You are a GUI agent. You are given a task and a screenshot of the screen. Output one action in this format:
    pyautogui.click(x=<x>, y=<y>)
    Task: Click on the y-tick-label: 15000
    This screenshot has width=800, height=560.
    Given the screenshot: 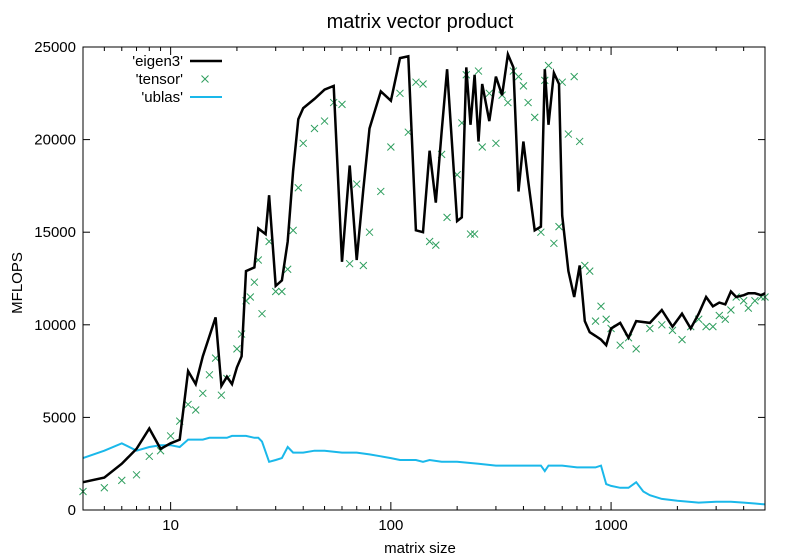 What is the action you would take?
    pyautogui.click(x=55, y=232)
    